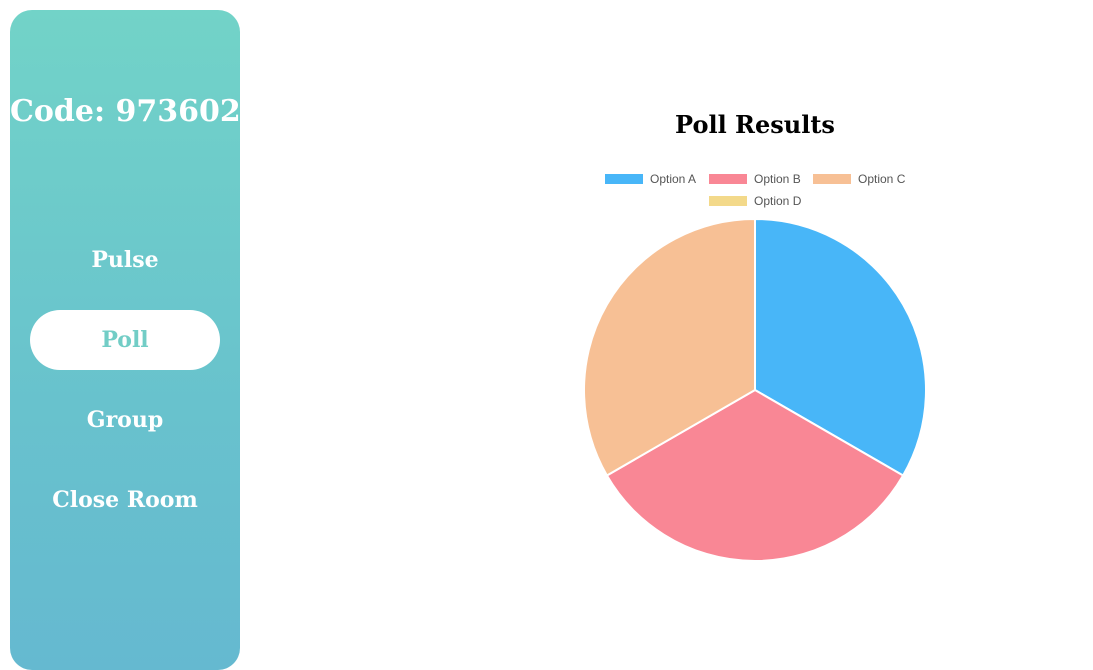 This screenshot has height=670, width=1093. I want to click on legend-swatch-option-a, so click(624, 179).